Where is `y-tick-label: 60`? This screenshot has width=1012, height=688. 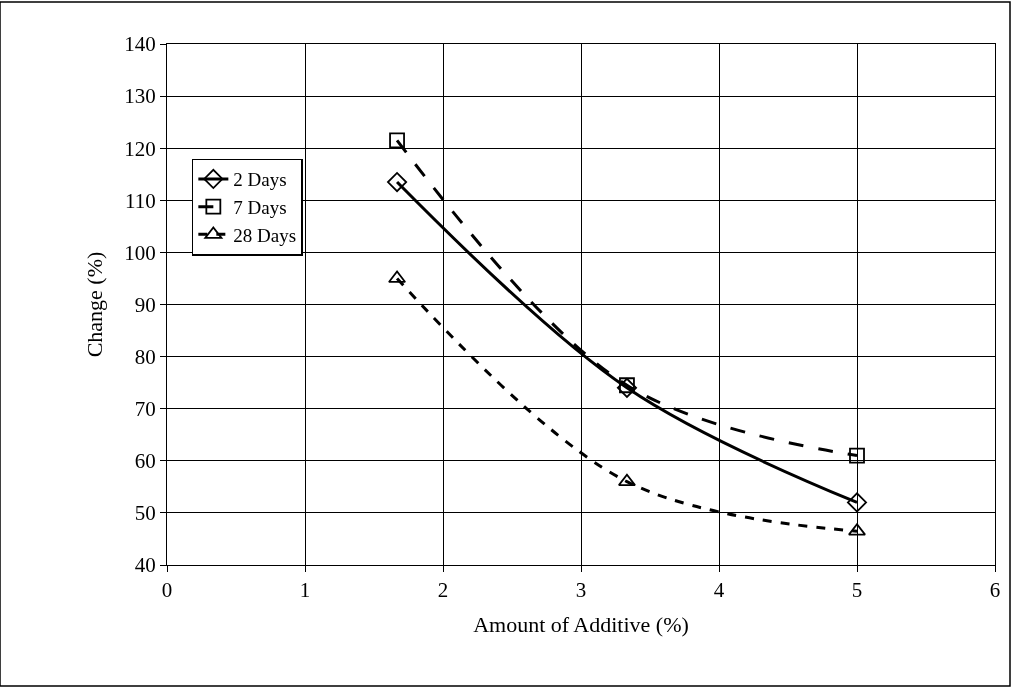
y-tick-label: 60 is located at coordinates (145, 461).